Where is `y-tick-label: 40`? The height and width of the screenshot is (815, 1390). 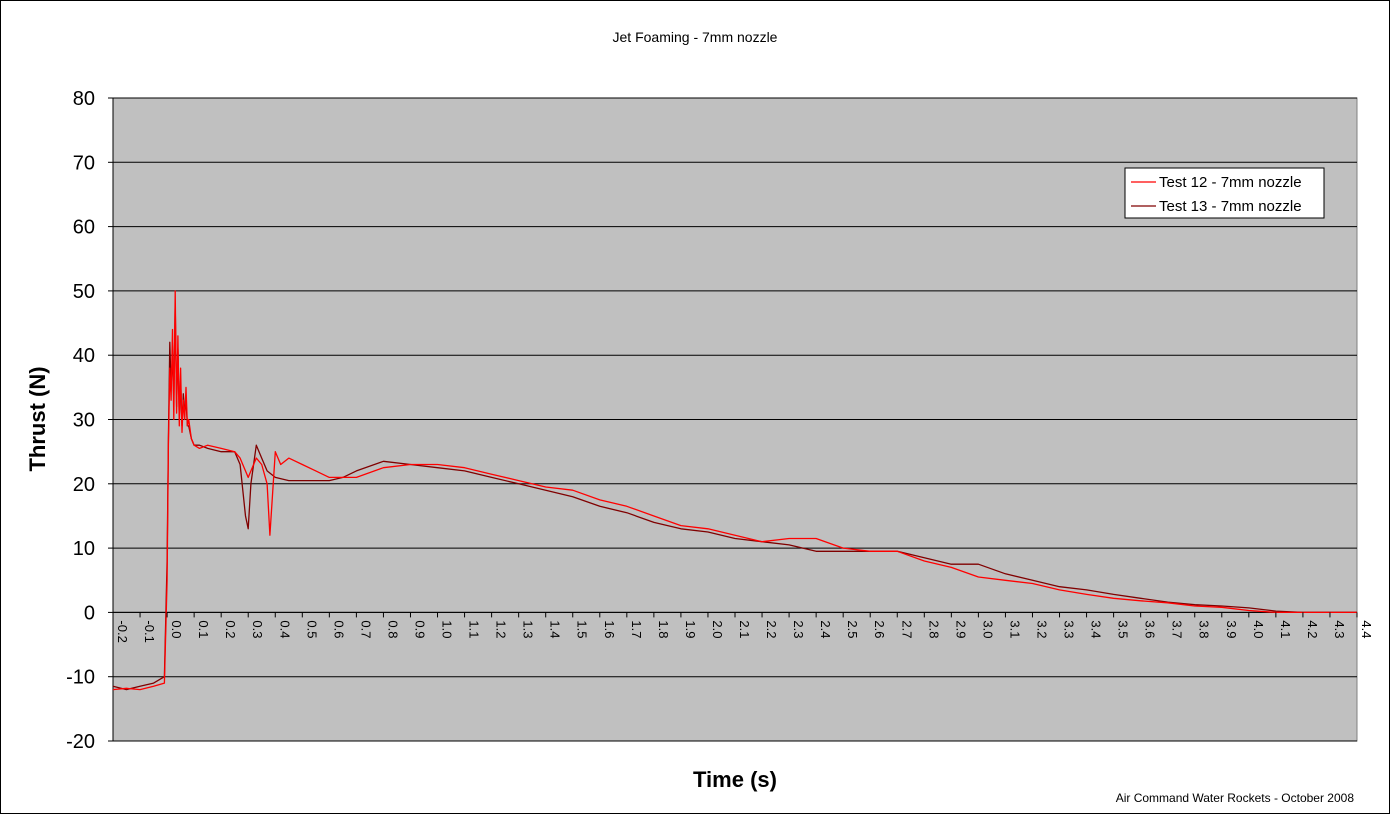
y-tick-label: 40 is located at coordinates (84, 356).